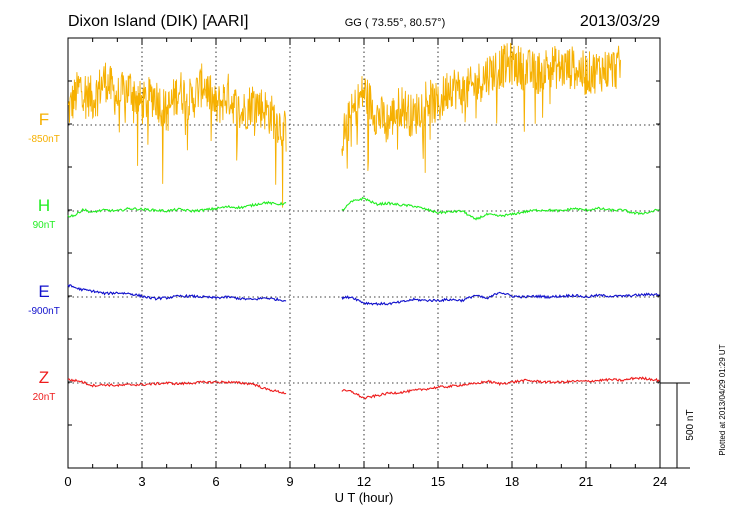 Image resolution: width=730 pixels, height=520 pixels. Describe the element at coordinates (395, 23) in the screenshot. I see `coordinates-label: GG ( 73.55°, 80.57°)` at that location.